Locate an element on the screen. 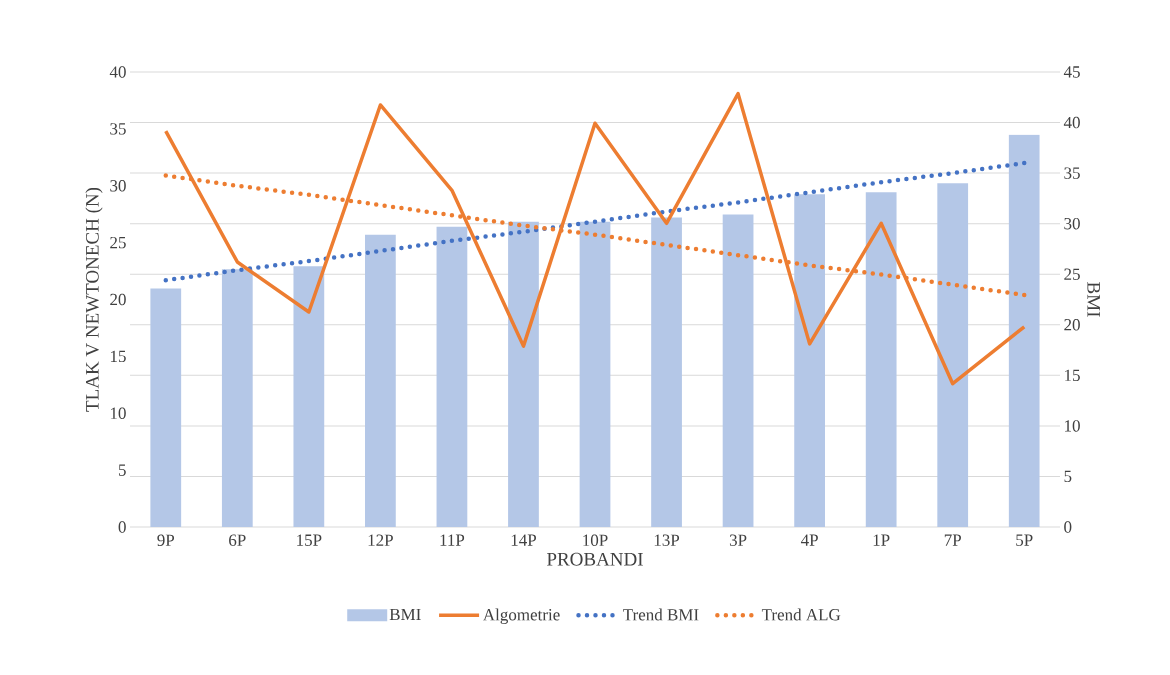 This screenshot has width=1170, height=675. x-tick-label: 14P is located at coordinates (524, 540).